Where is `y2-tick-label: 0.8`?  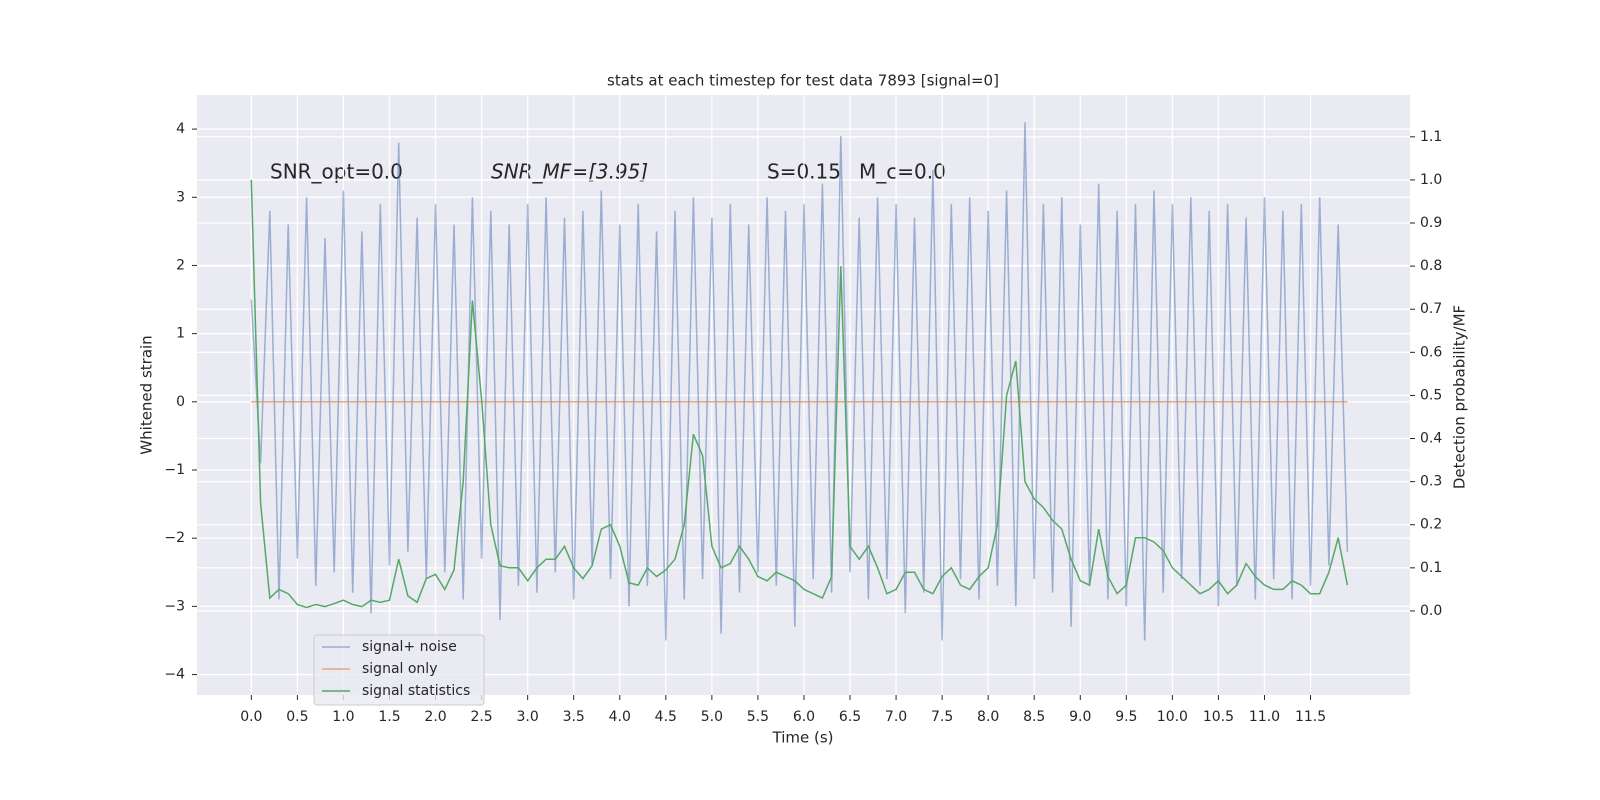 y2-tick-label: 0.8 is located at coordinates (1431, 266).